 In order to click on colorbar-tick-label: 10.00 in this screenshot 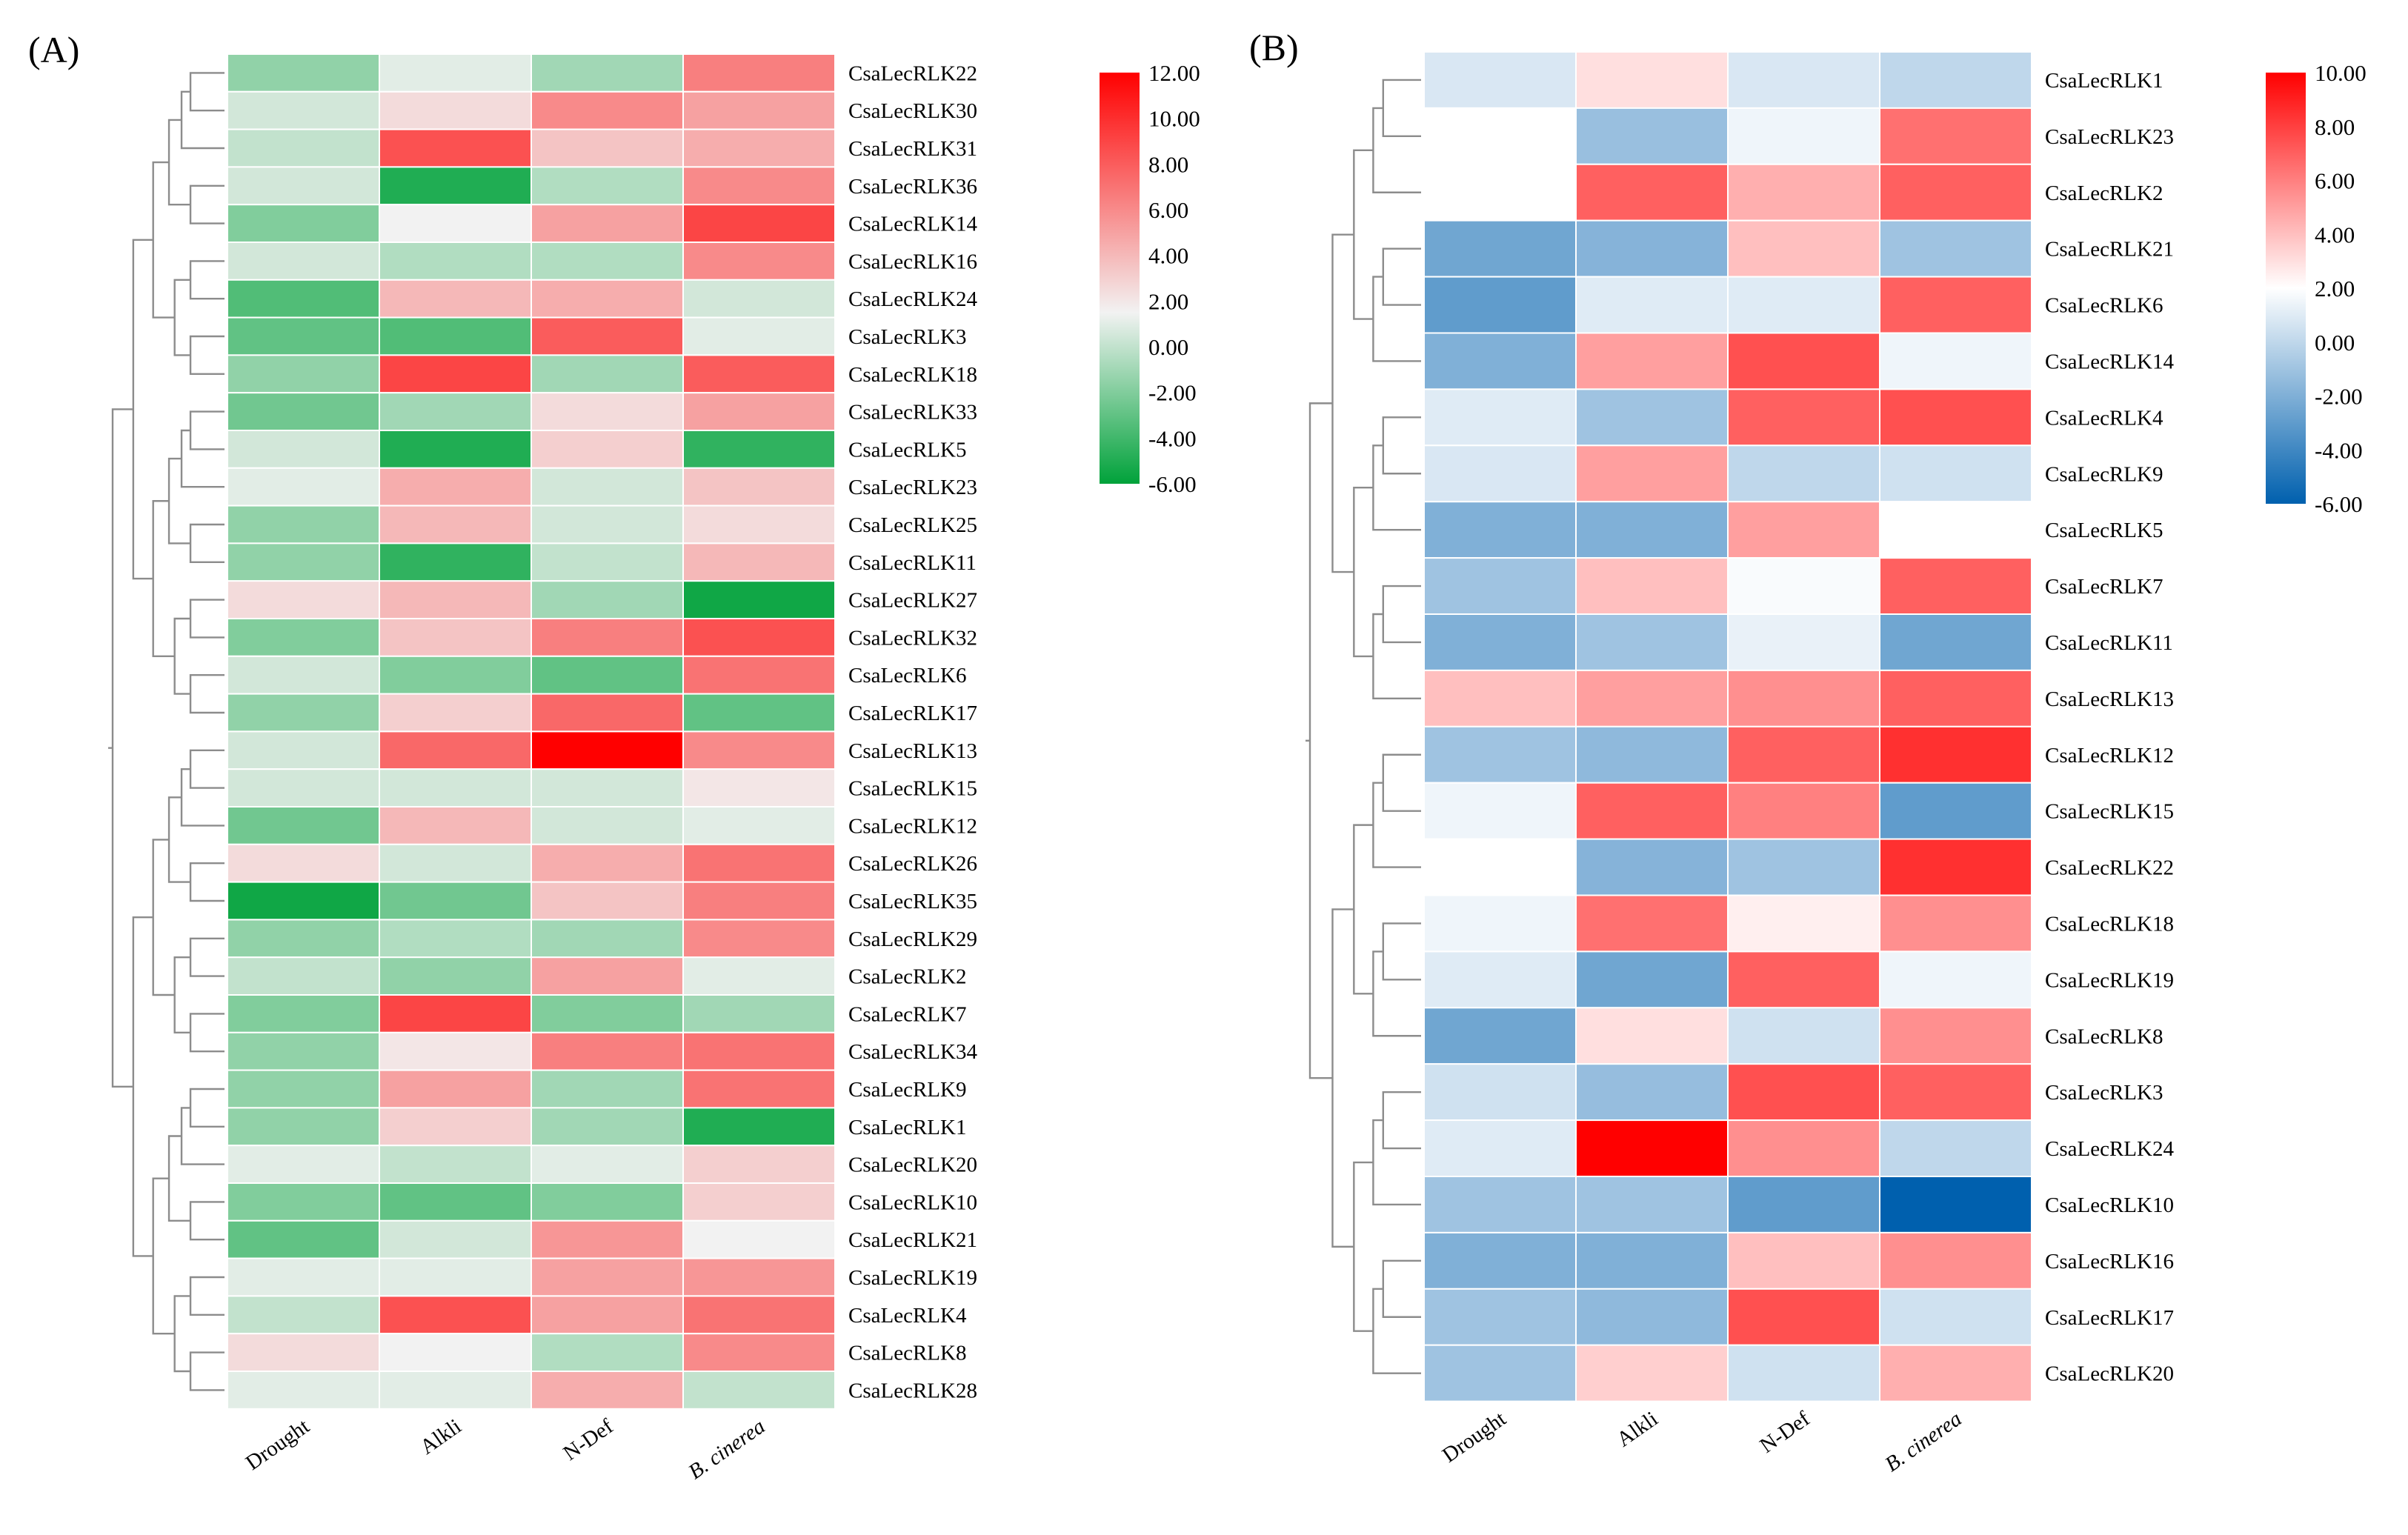, I will do `click(1174, 119)`.